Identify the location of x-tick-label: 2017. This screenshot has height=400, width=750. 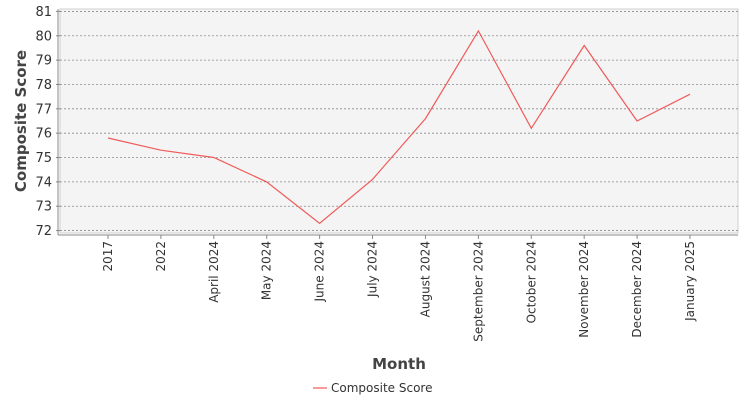
(108, 256).